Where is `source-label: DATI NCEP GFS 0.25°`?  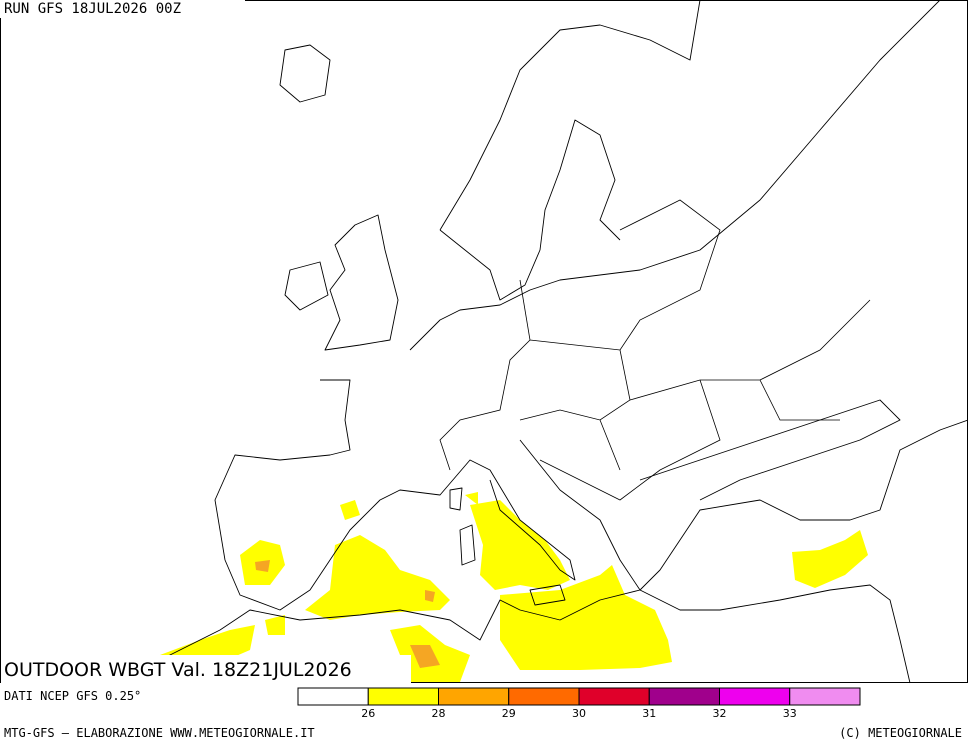 source-label: DATI NCEP GFS 0.25° is located at coordinates (72, 696).